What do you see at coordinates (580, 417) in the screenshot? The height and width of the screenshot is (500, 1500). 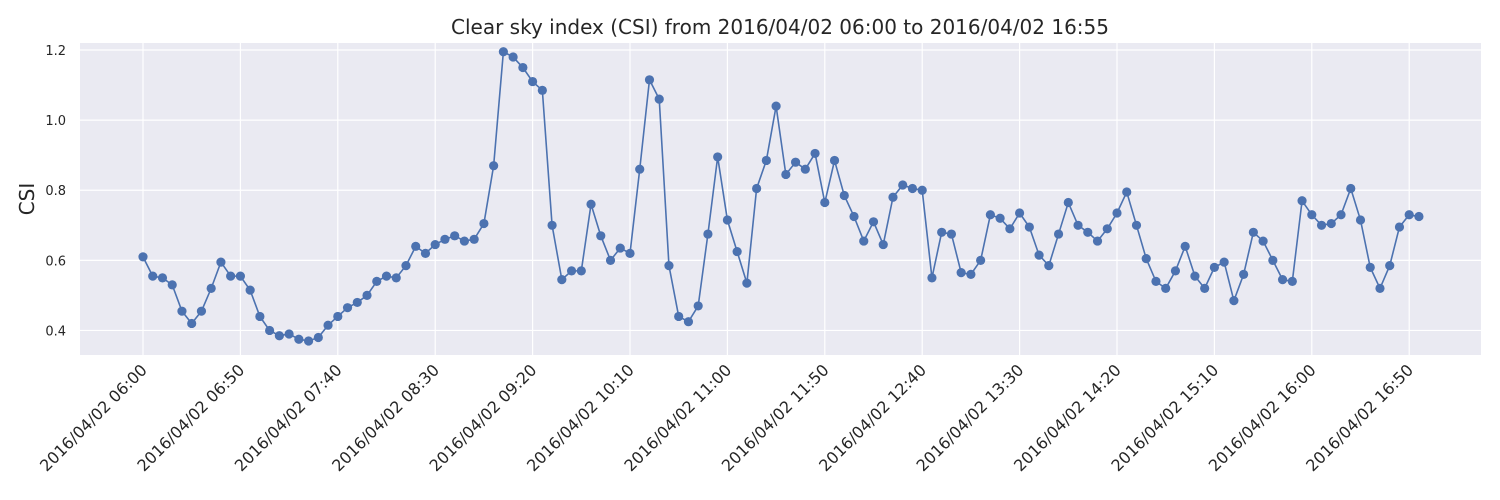 I see `x-tick-label: 2016/04/02 10:10` at bounding box center [580, 417].